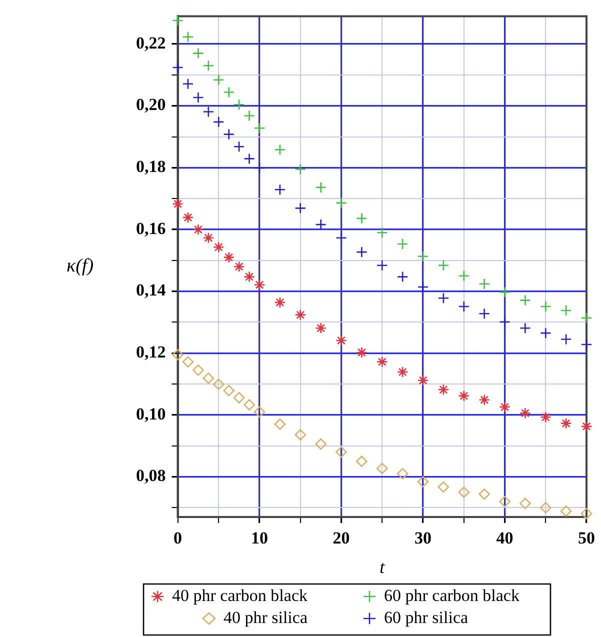 The height and width of the screenshot is (637, 601). What do you see at coordinates (259, 538) in the screenshot?
I see `x-tick-label: 10` at bounding box center [259, 538].